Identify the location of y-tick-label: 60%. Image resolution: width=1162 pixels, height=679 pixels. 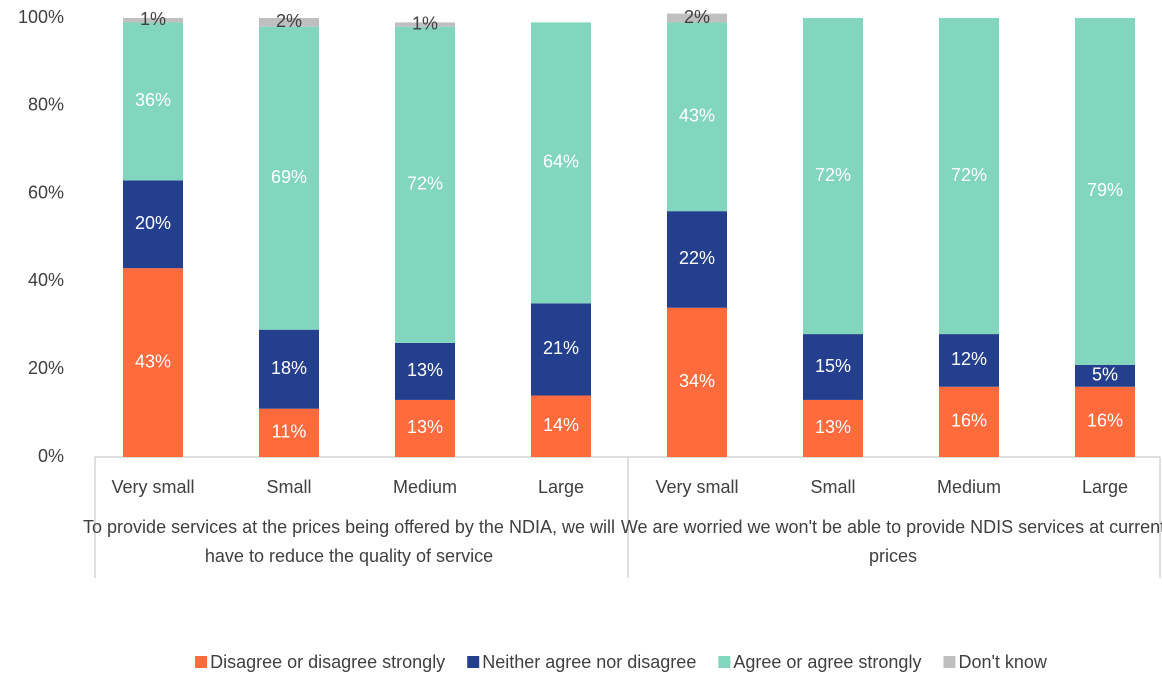
(46, 192).